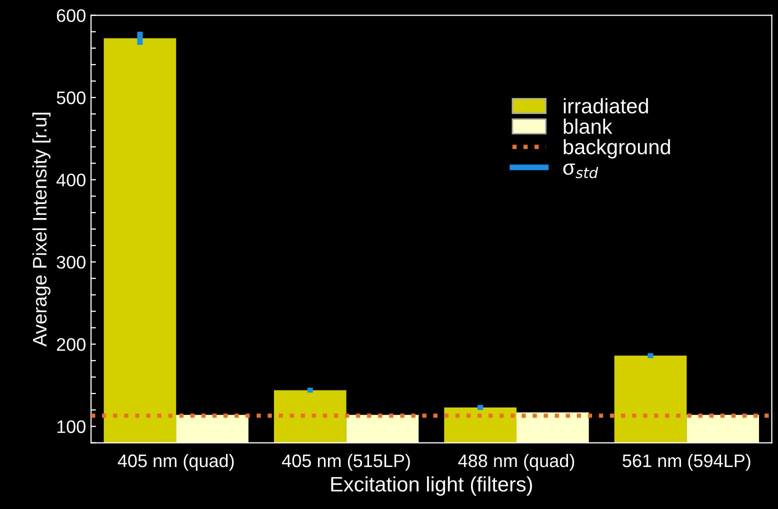  I want to click on y-tick-label: 600, so click(71, 15).